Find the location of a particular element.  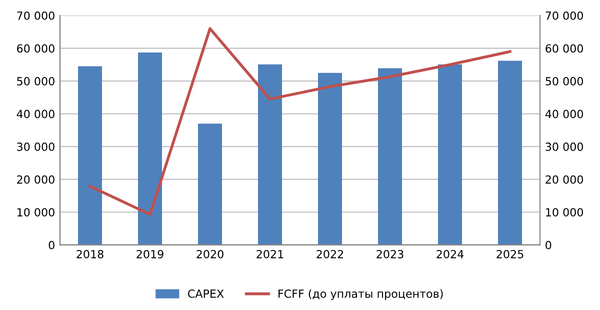

y-tick-label: 50 000 is located at coordinates (35, 81).